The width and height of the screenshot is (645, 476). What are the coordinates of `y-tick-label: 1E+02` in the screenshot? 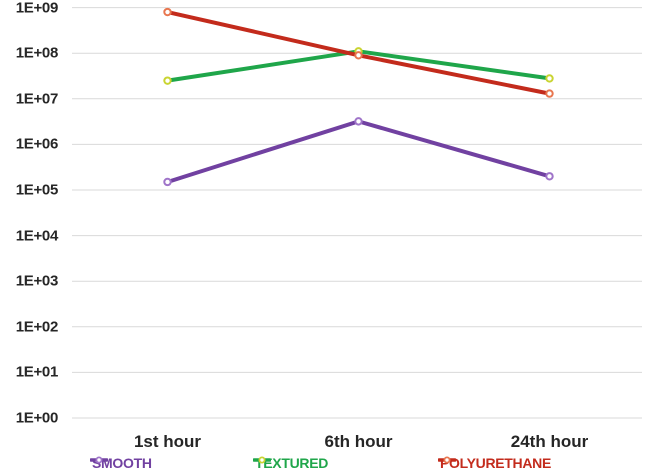 It's located at (37, 327).